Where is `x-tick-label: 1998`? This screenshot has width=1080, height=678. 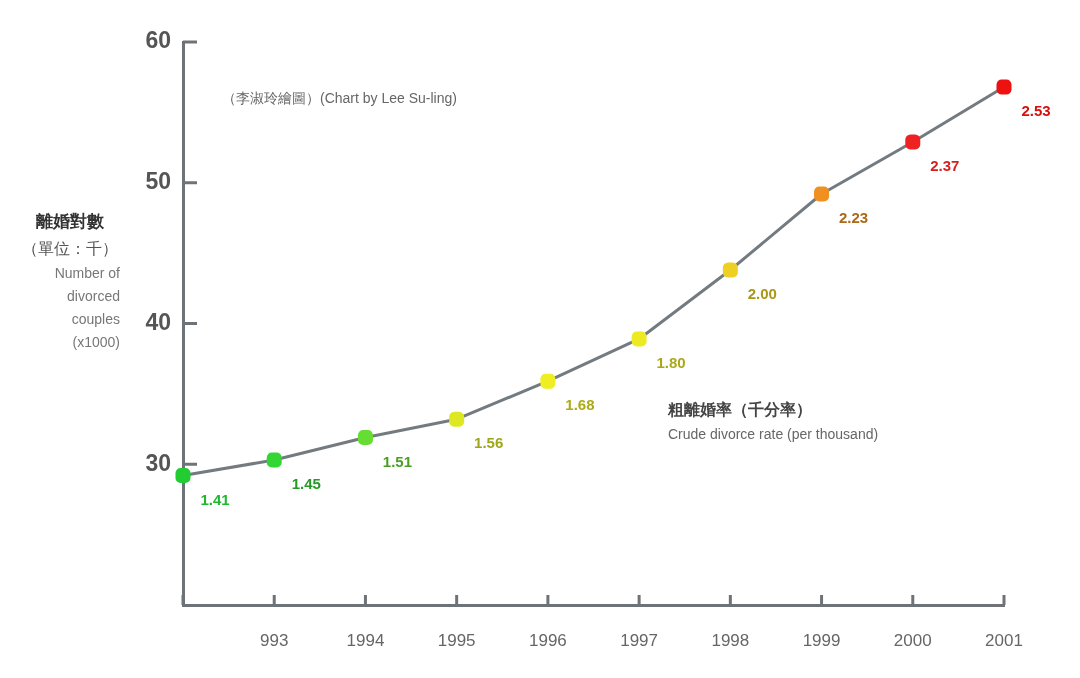
x-tick-label: 1998 is located at coordinates (730, 640).